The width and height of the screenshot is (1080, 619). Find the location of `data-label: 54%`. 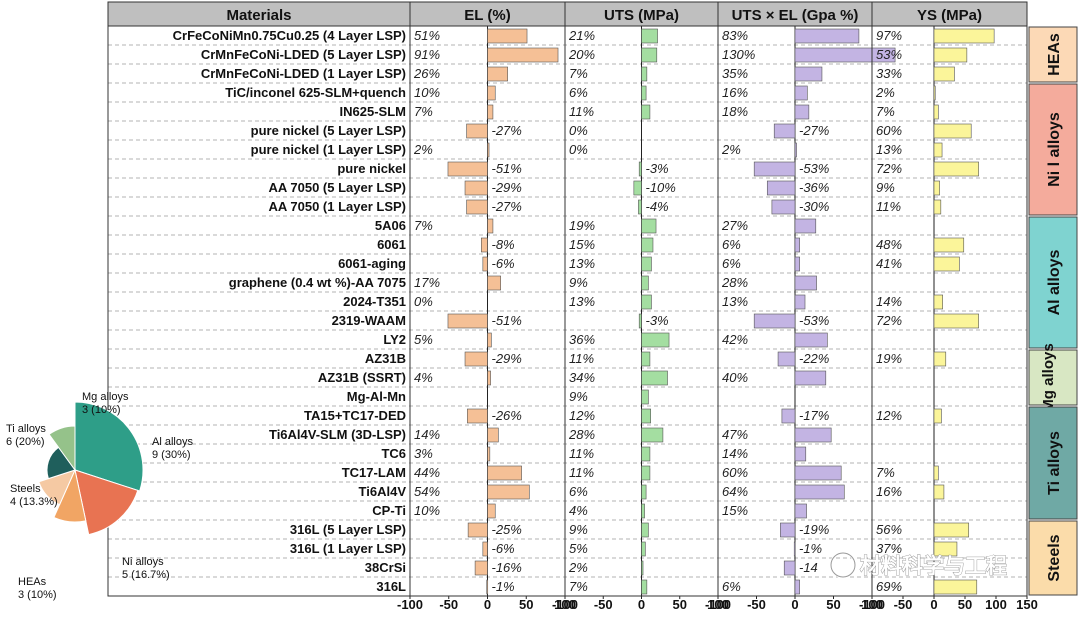

data-label: 54% is located at coordinates (427, 491).